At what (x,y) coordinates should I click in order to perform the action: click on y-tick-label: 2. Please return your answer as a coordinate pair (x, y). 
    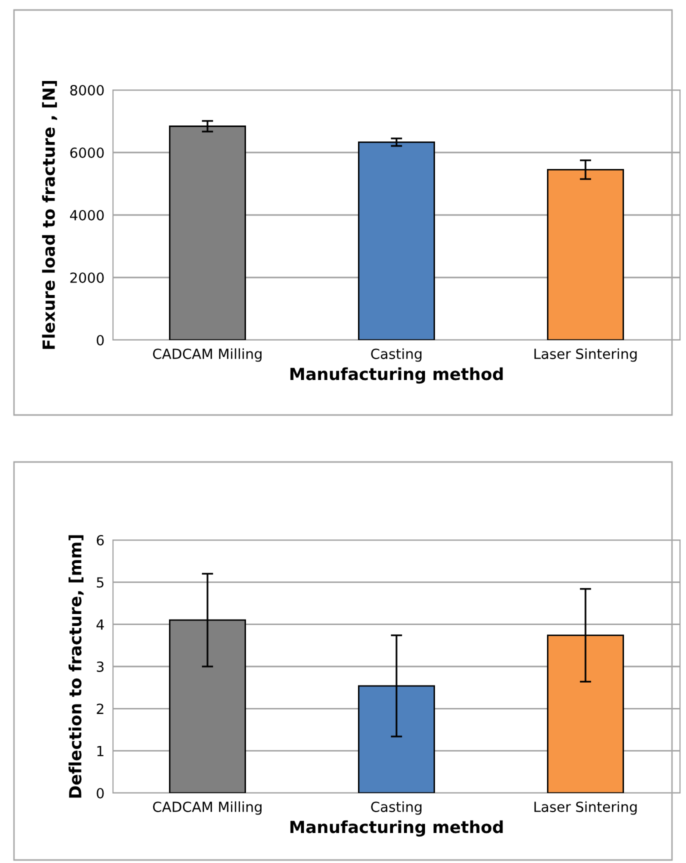
    Looking at the image, I should click on (100, 709).